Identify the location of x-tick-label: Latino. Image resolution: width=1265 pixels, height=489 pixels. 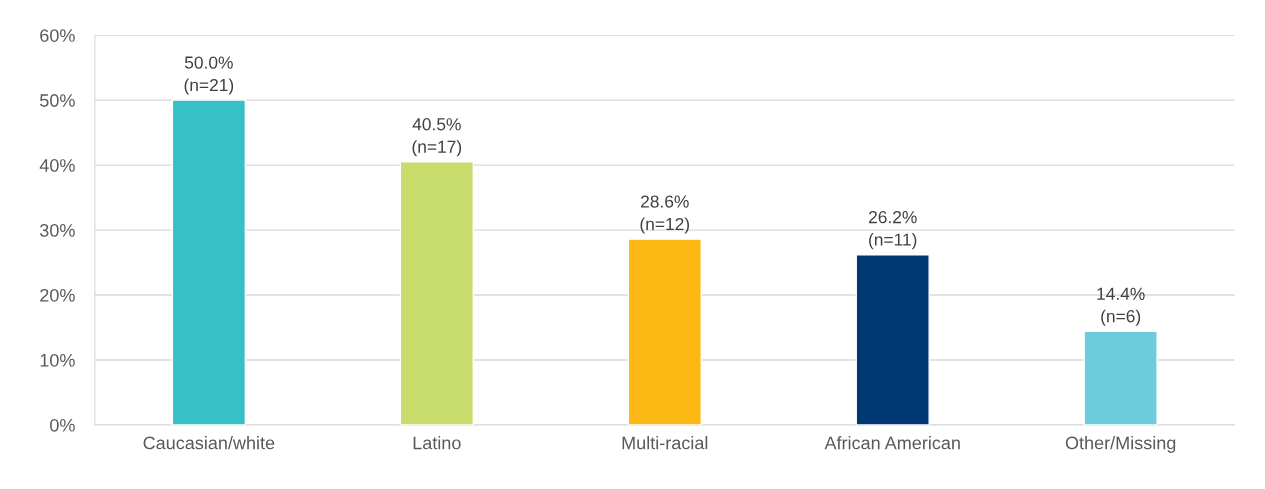
(437, 443).